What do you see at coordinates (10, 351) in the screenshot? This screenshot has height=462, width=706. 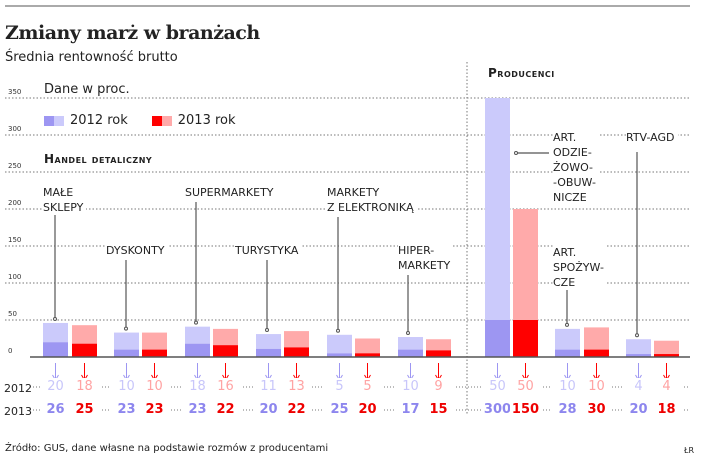 I see `y-tick-label: 0` at bounding box center [10, 351].